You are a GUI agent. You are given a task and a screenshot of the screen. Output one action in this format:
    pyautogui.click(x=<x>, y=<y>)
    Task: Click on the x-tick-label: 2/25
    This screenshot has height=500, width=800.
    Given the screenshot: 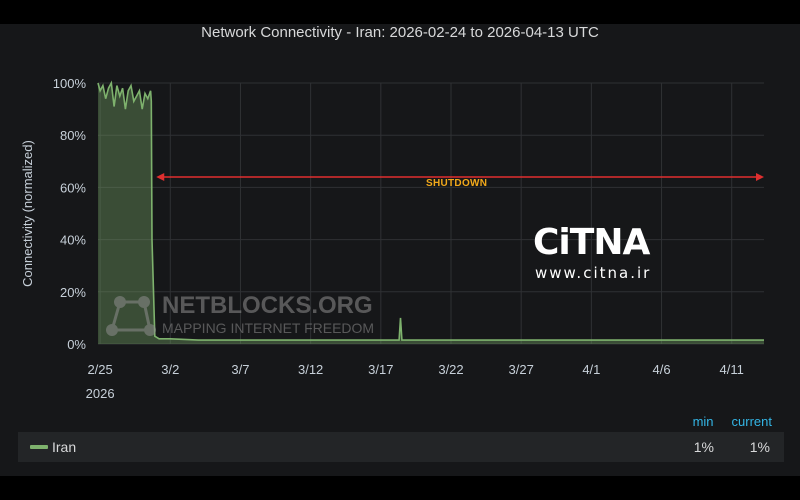 What is the action you would take?
    pyautogui.click(x=99, y=369)
    